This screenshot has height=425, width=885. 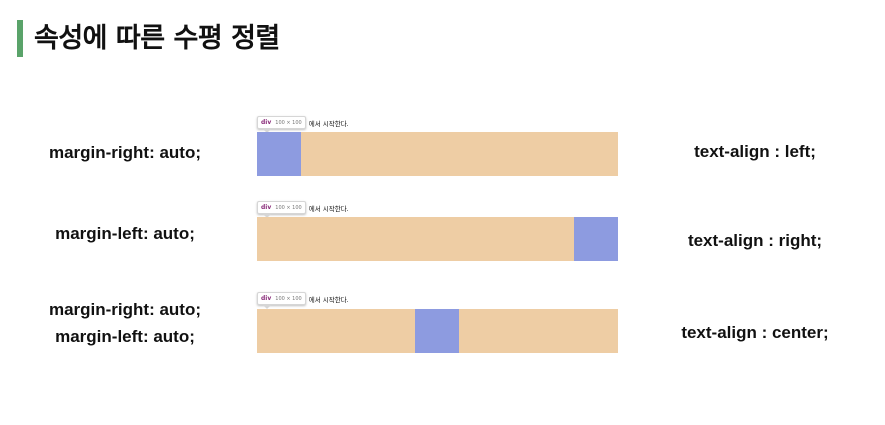 I want to click on devtools-tooltip-row-2: div 100 × 100 에서 시작한다., so click(x=303, y=209).